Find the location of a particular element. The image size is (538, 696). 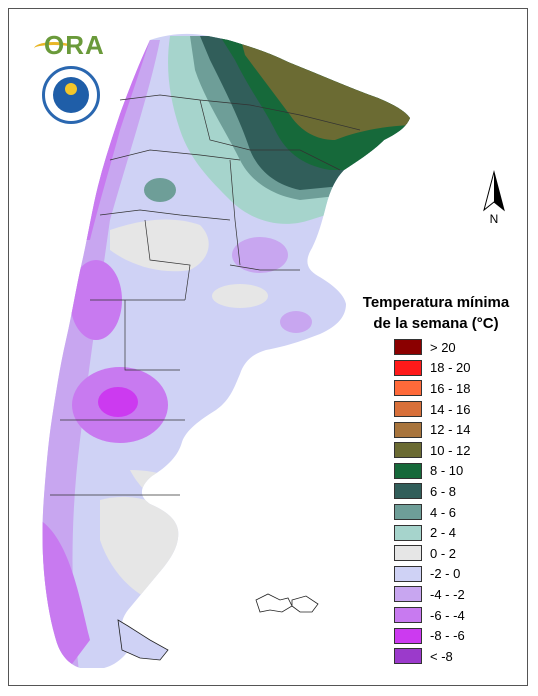

legend-item: 8 - 10 is located at coordinates (432, 471).